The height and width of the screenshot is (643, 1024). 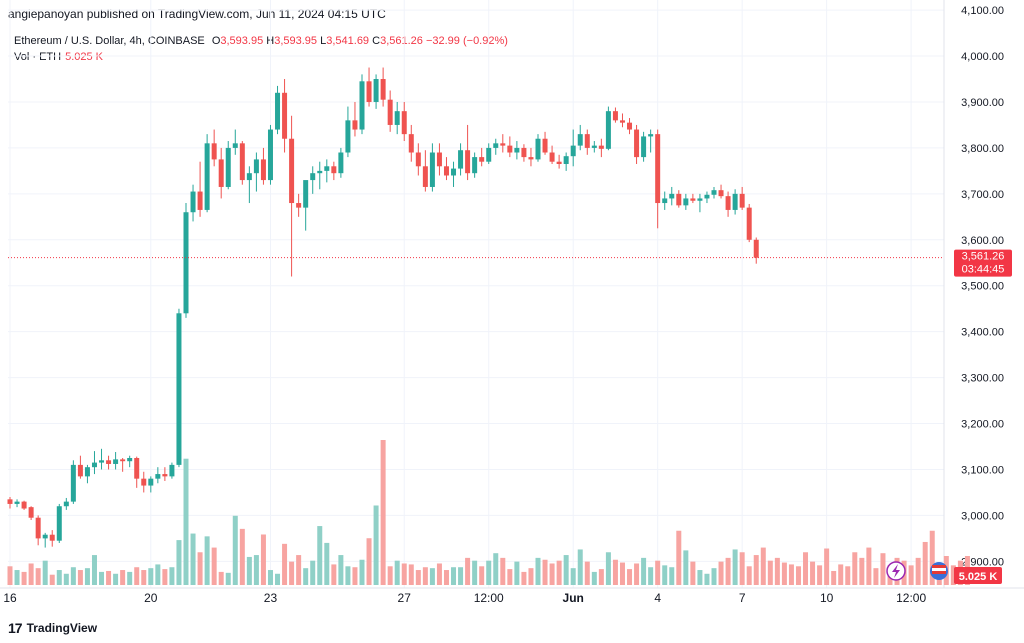 I want to click on price-badge-value: 3,561.26, so click(x=983, y=257).